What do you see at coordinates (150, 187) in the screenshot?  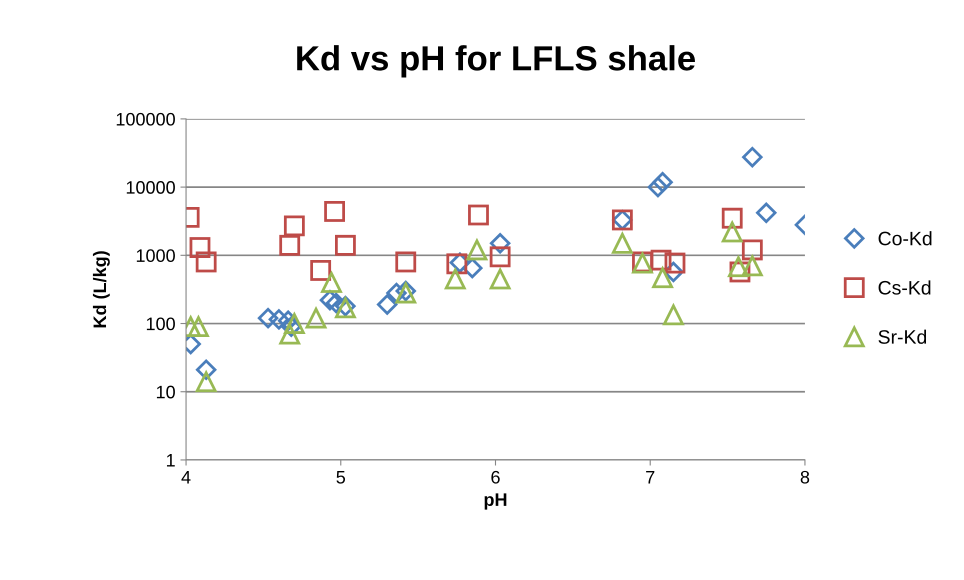 I see `y-tick-label: 10000` at bounding box center [150, 187].